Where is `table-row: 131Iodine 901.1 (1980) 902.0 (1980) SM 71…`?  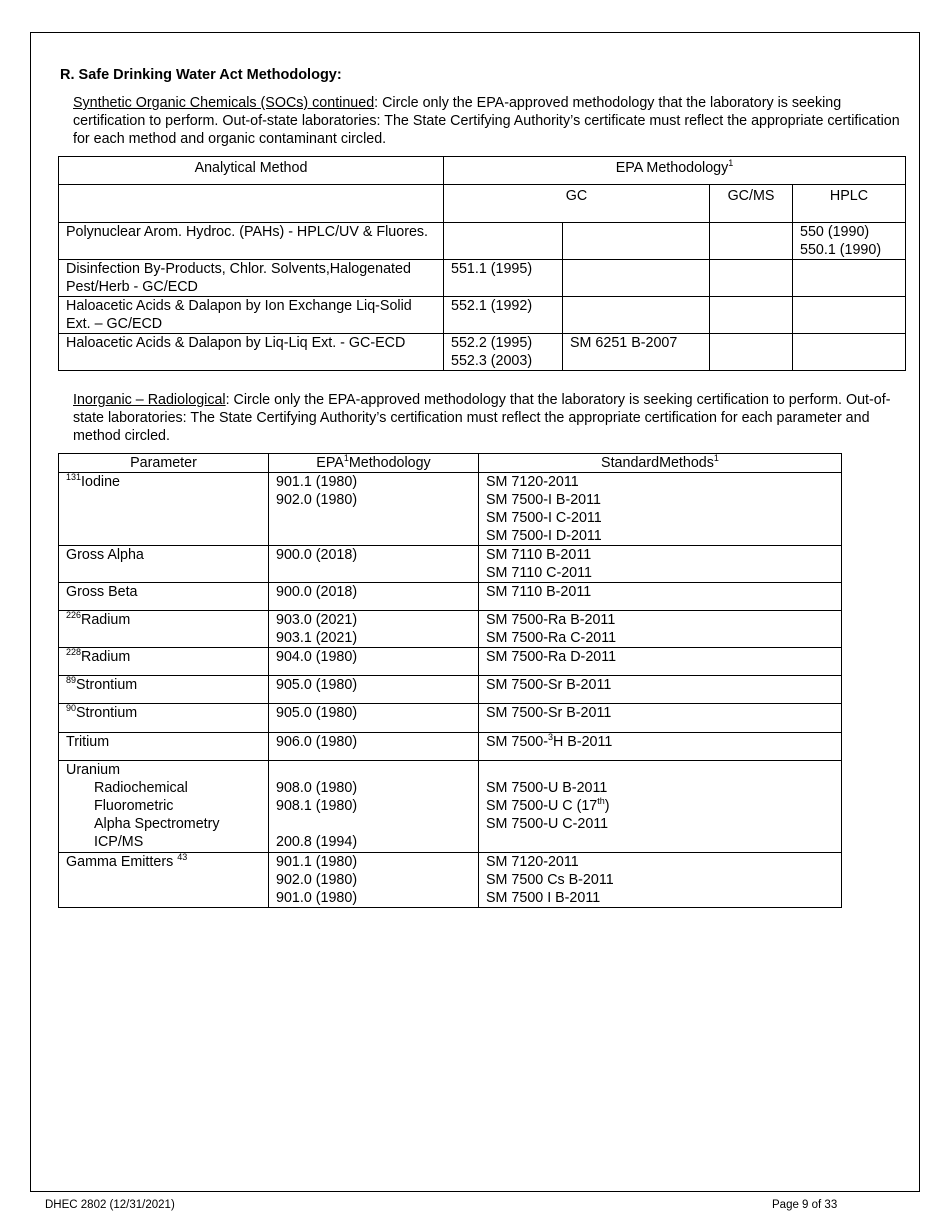 table-row: 131Iodine 901.1 (1980) 902.0 (1980) SM 71… is located at coordinates (450, 509).